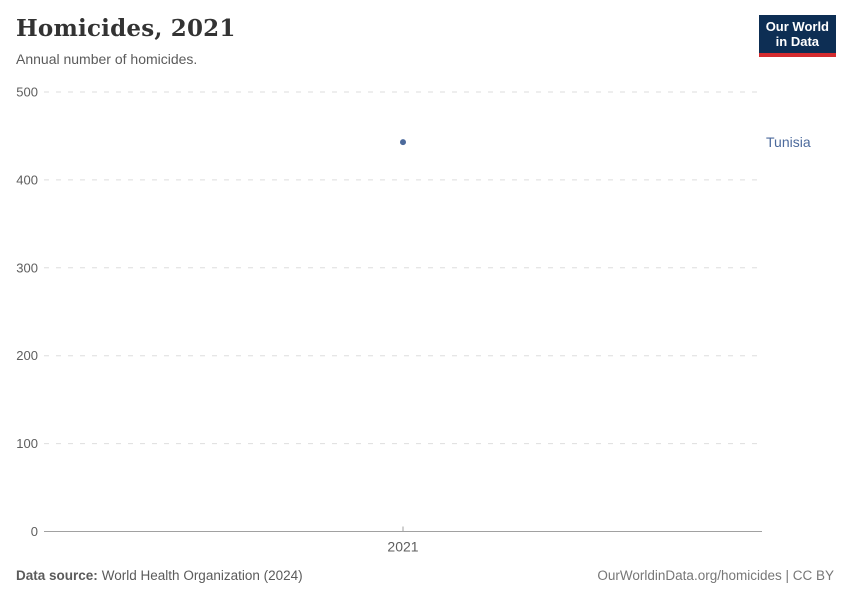 This screenshot has height=600, width=850. What do you see at coordinates (27, 267) in the screenshot?
I see `y-tick-label: 300` at bounding box center [27, 267].